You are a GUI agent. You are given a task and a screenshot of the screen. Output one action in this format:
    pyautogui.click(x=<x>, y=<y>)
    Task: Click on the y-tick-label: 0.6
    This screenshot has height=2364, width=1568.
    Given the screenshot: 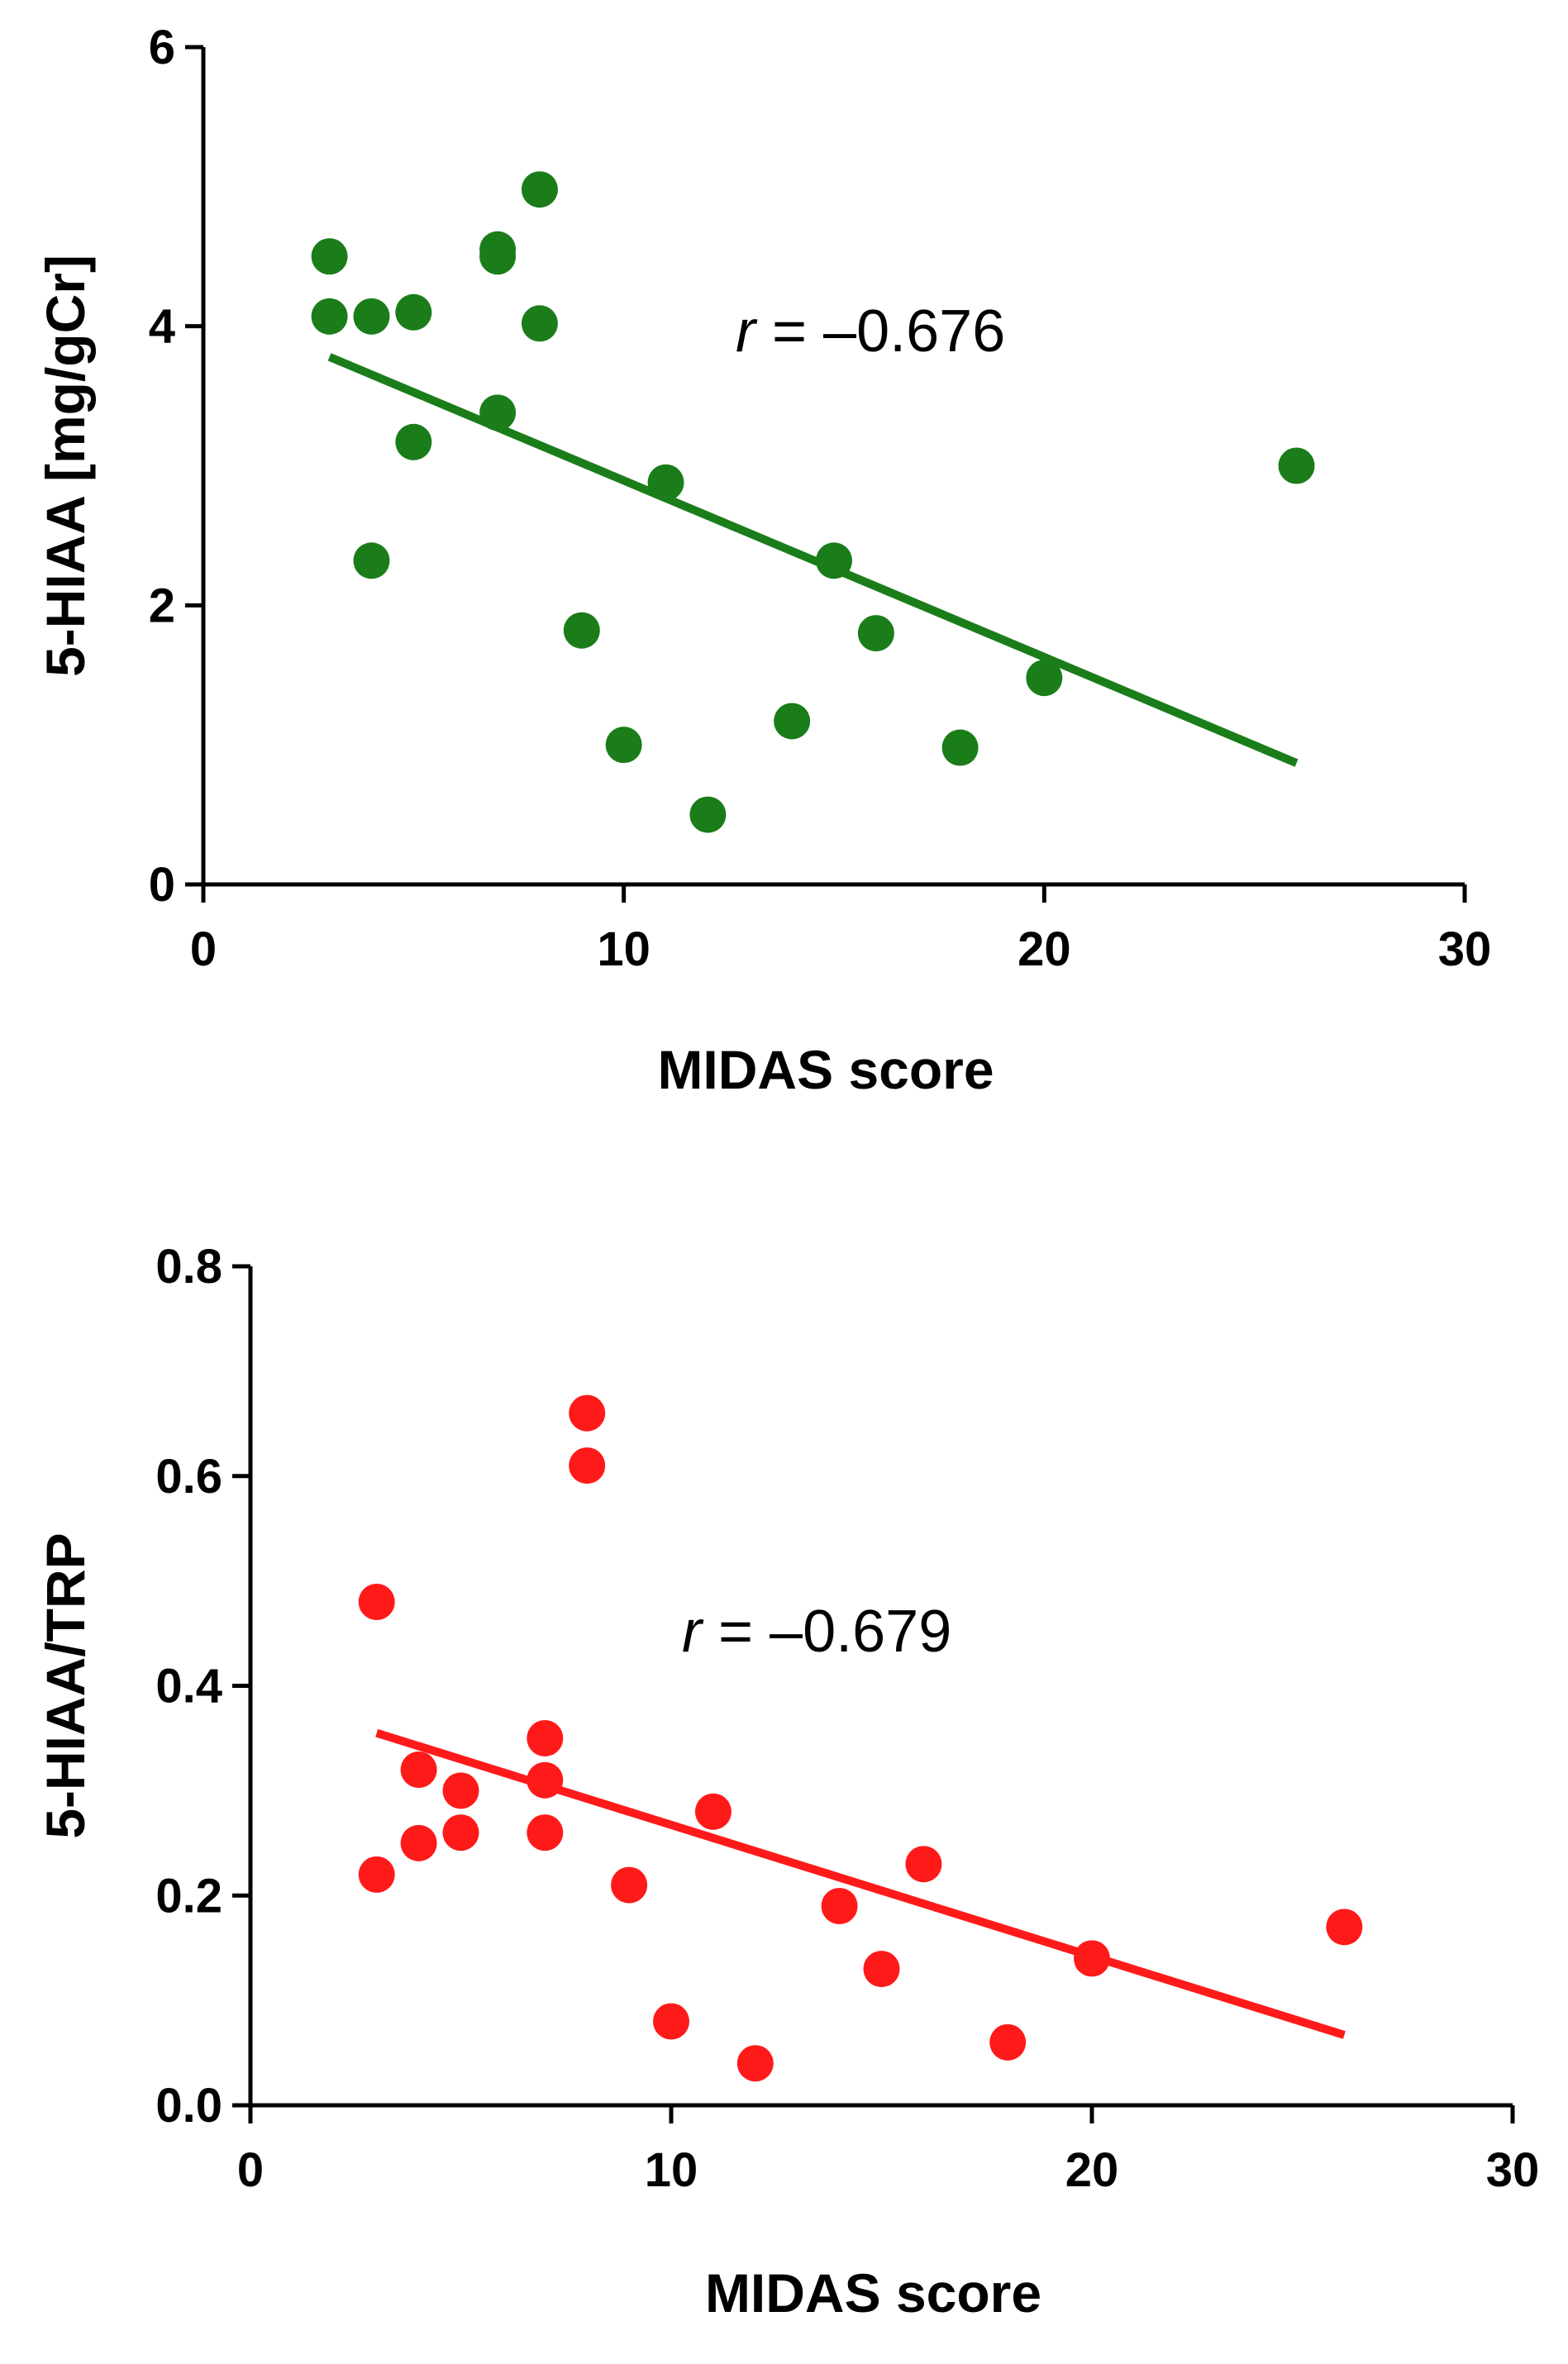 What is the action you would take?
    pyautogui.click(x=188, y=1477)
    